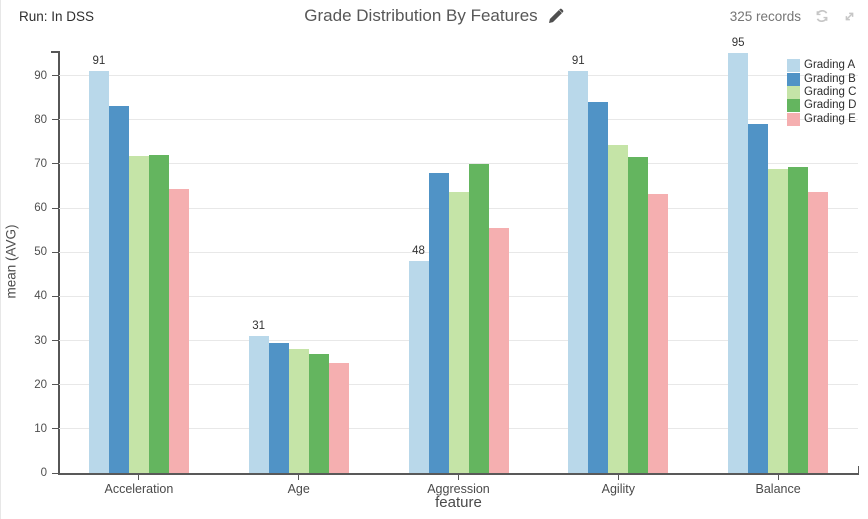 The width and height of the screenshot is (868, 519). I want to click on y-tick-label: 30, so click(40, 340).